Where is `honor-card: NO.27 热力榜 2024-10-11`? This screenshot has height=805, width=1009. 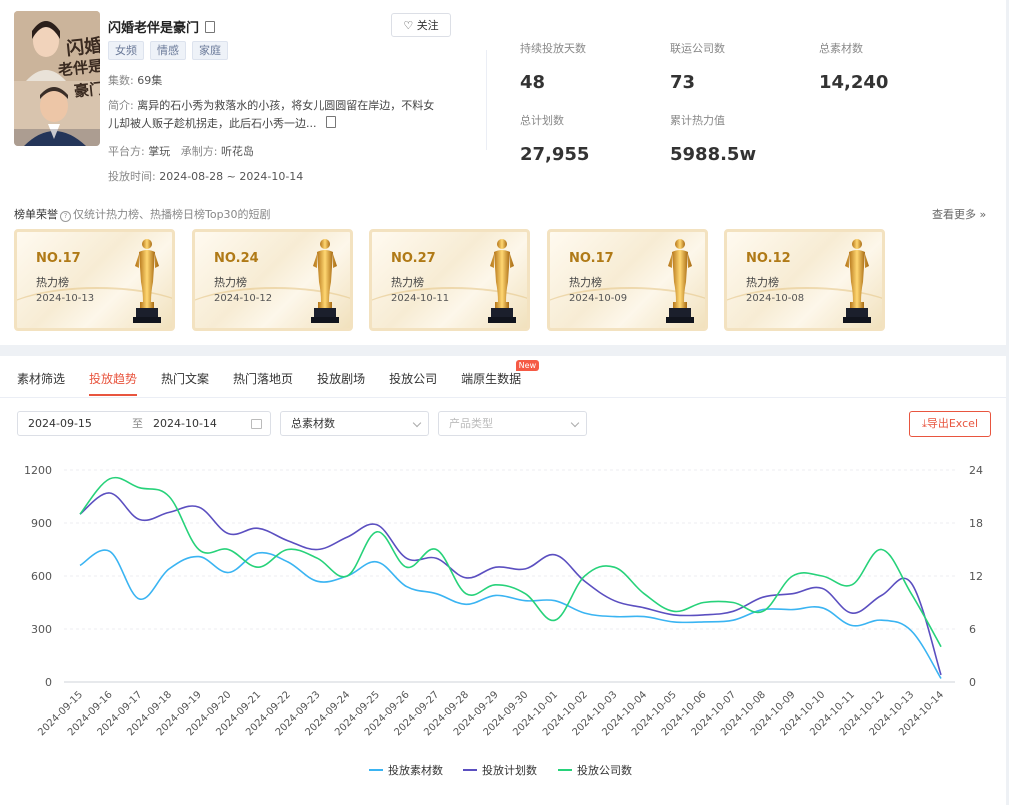
honor-card: NO.27 热力榜 2024-10-11 is located at coordinates (449, 280).